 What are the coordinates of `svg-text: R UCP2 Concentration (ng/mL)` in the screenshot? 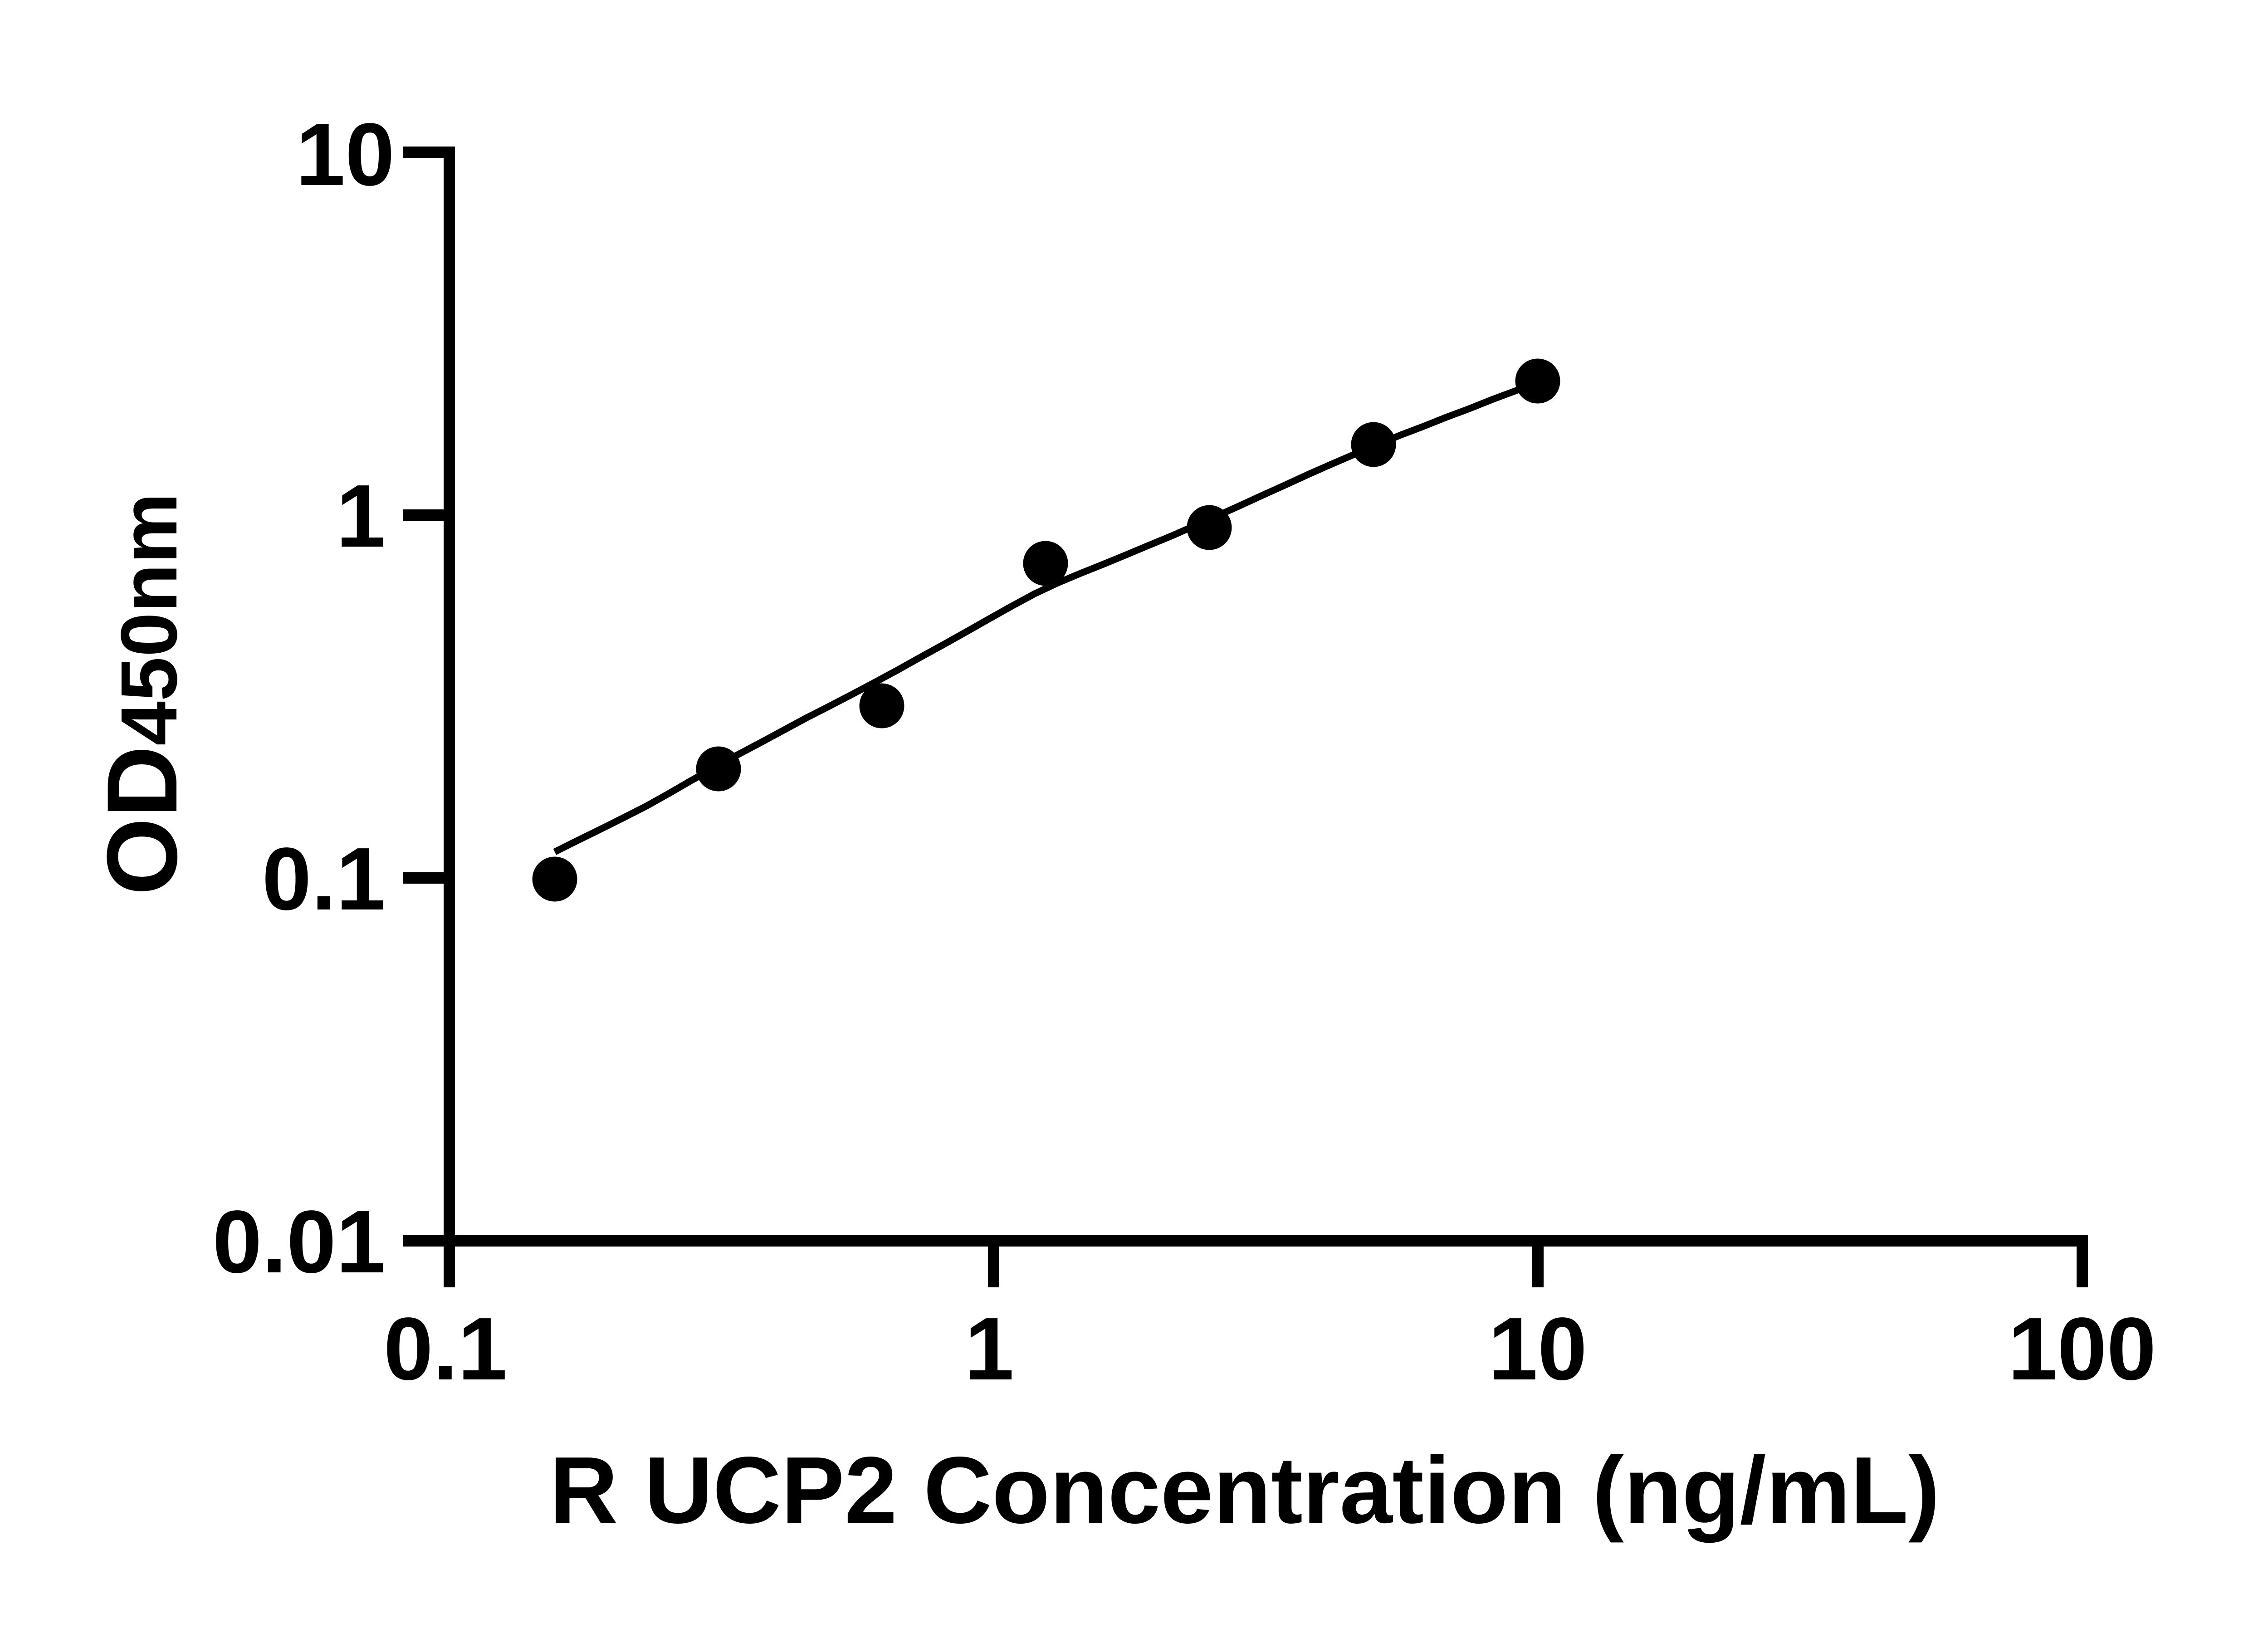 It's located at (1245, 1490).